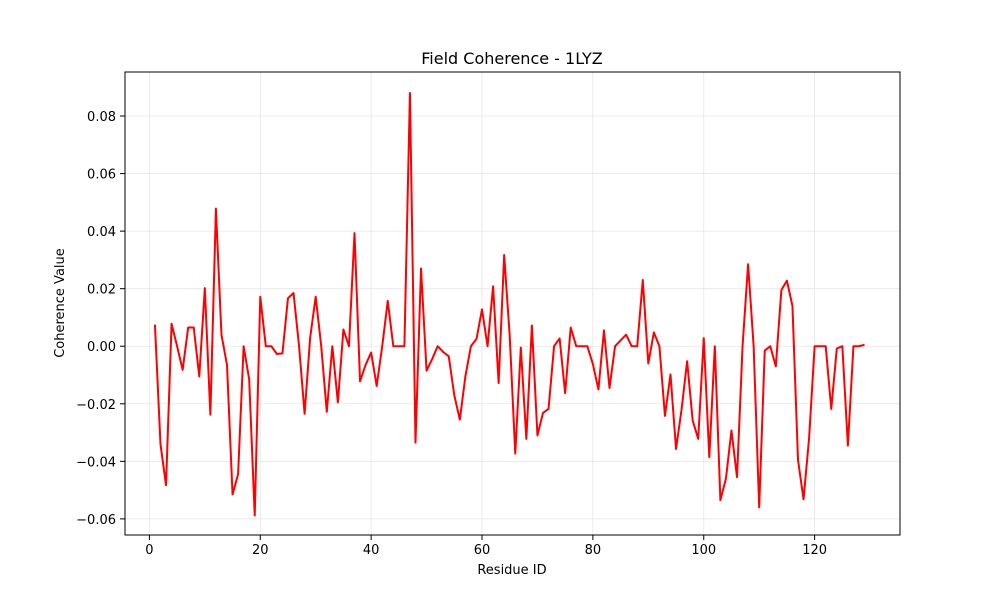 Image resolution: width=1000 pixels, height=600 pixels. I want to click on x-axis-title: Residue ID, so click(511, 570).